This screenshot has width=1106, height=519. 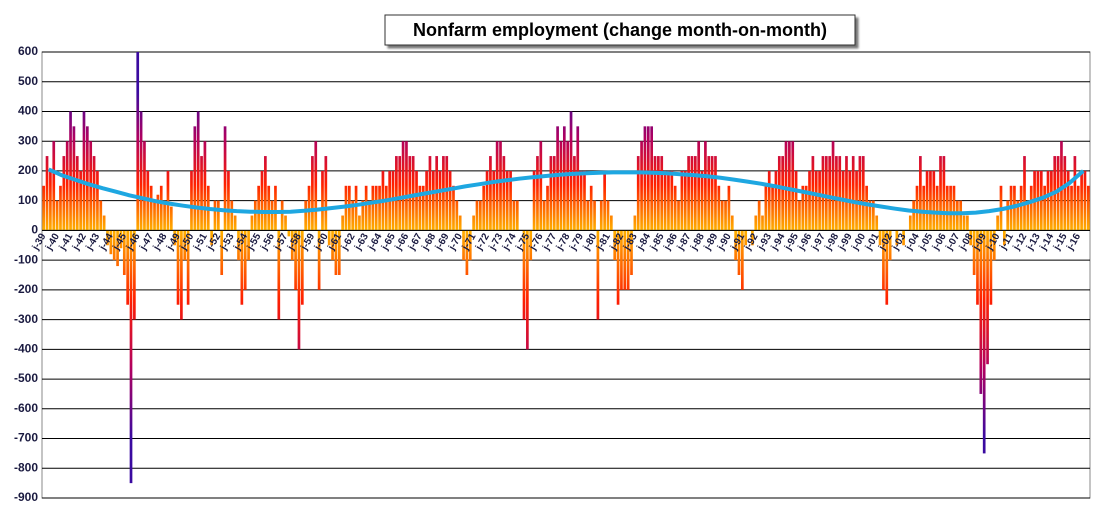 What do you see at coordinates (28, 140) in the screenshot?
I see `y-tick-label: 300` at bounding box center [28, 140].